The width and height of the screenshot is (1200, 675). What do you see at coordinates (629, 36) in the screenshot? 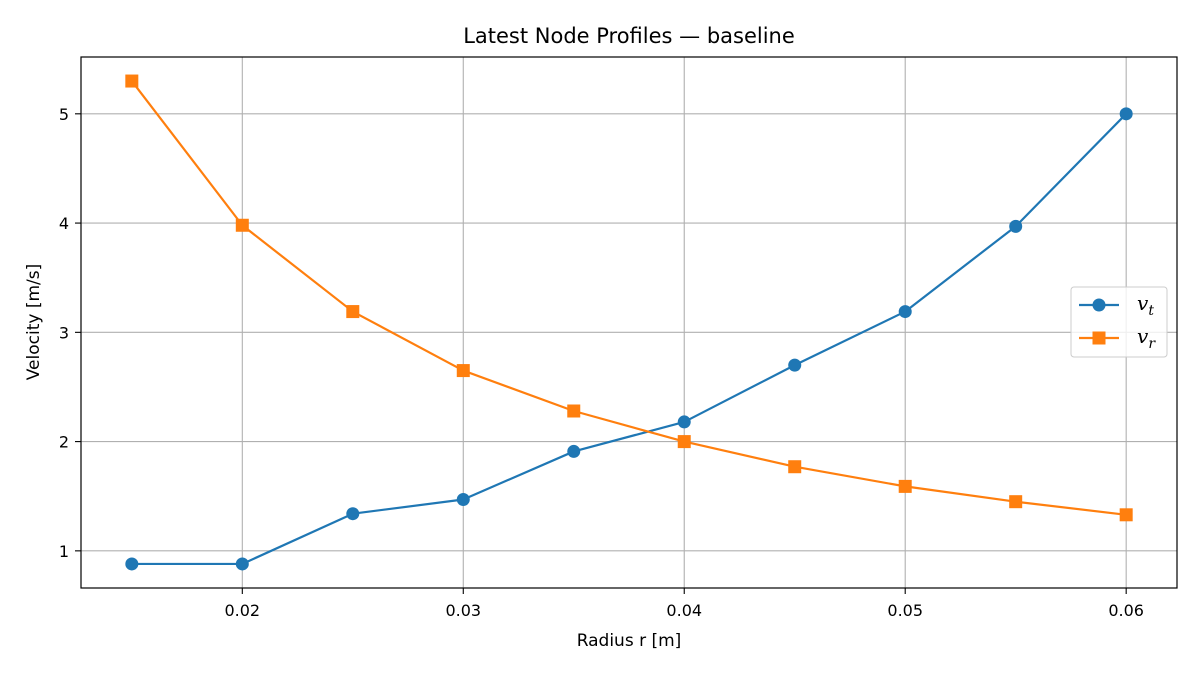
I see `chart-title: Latest Node Profiles — baseline` at bounding box center [629, 36].